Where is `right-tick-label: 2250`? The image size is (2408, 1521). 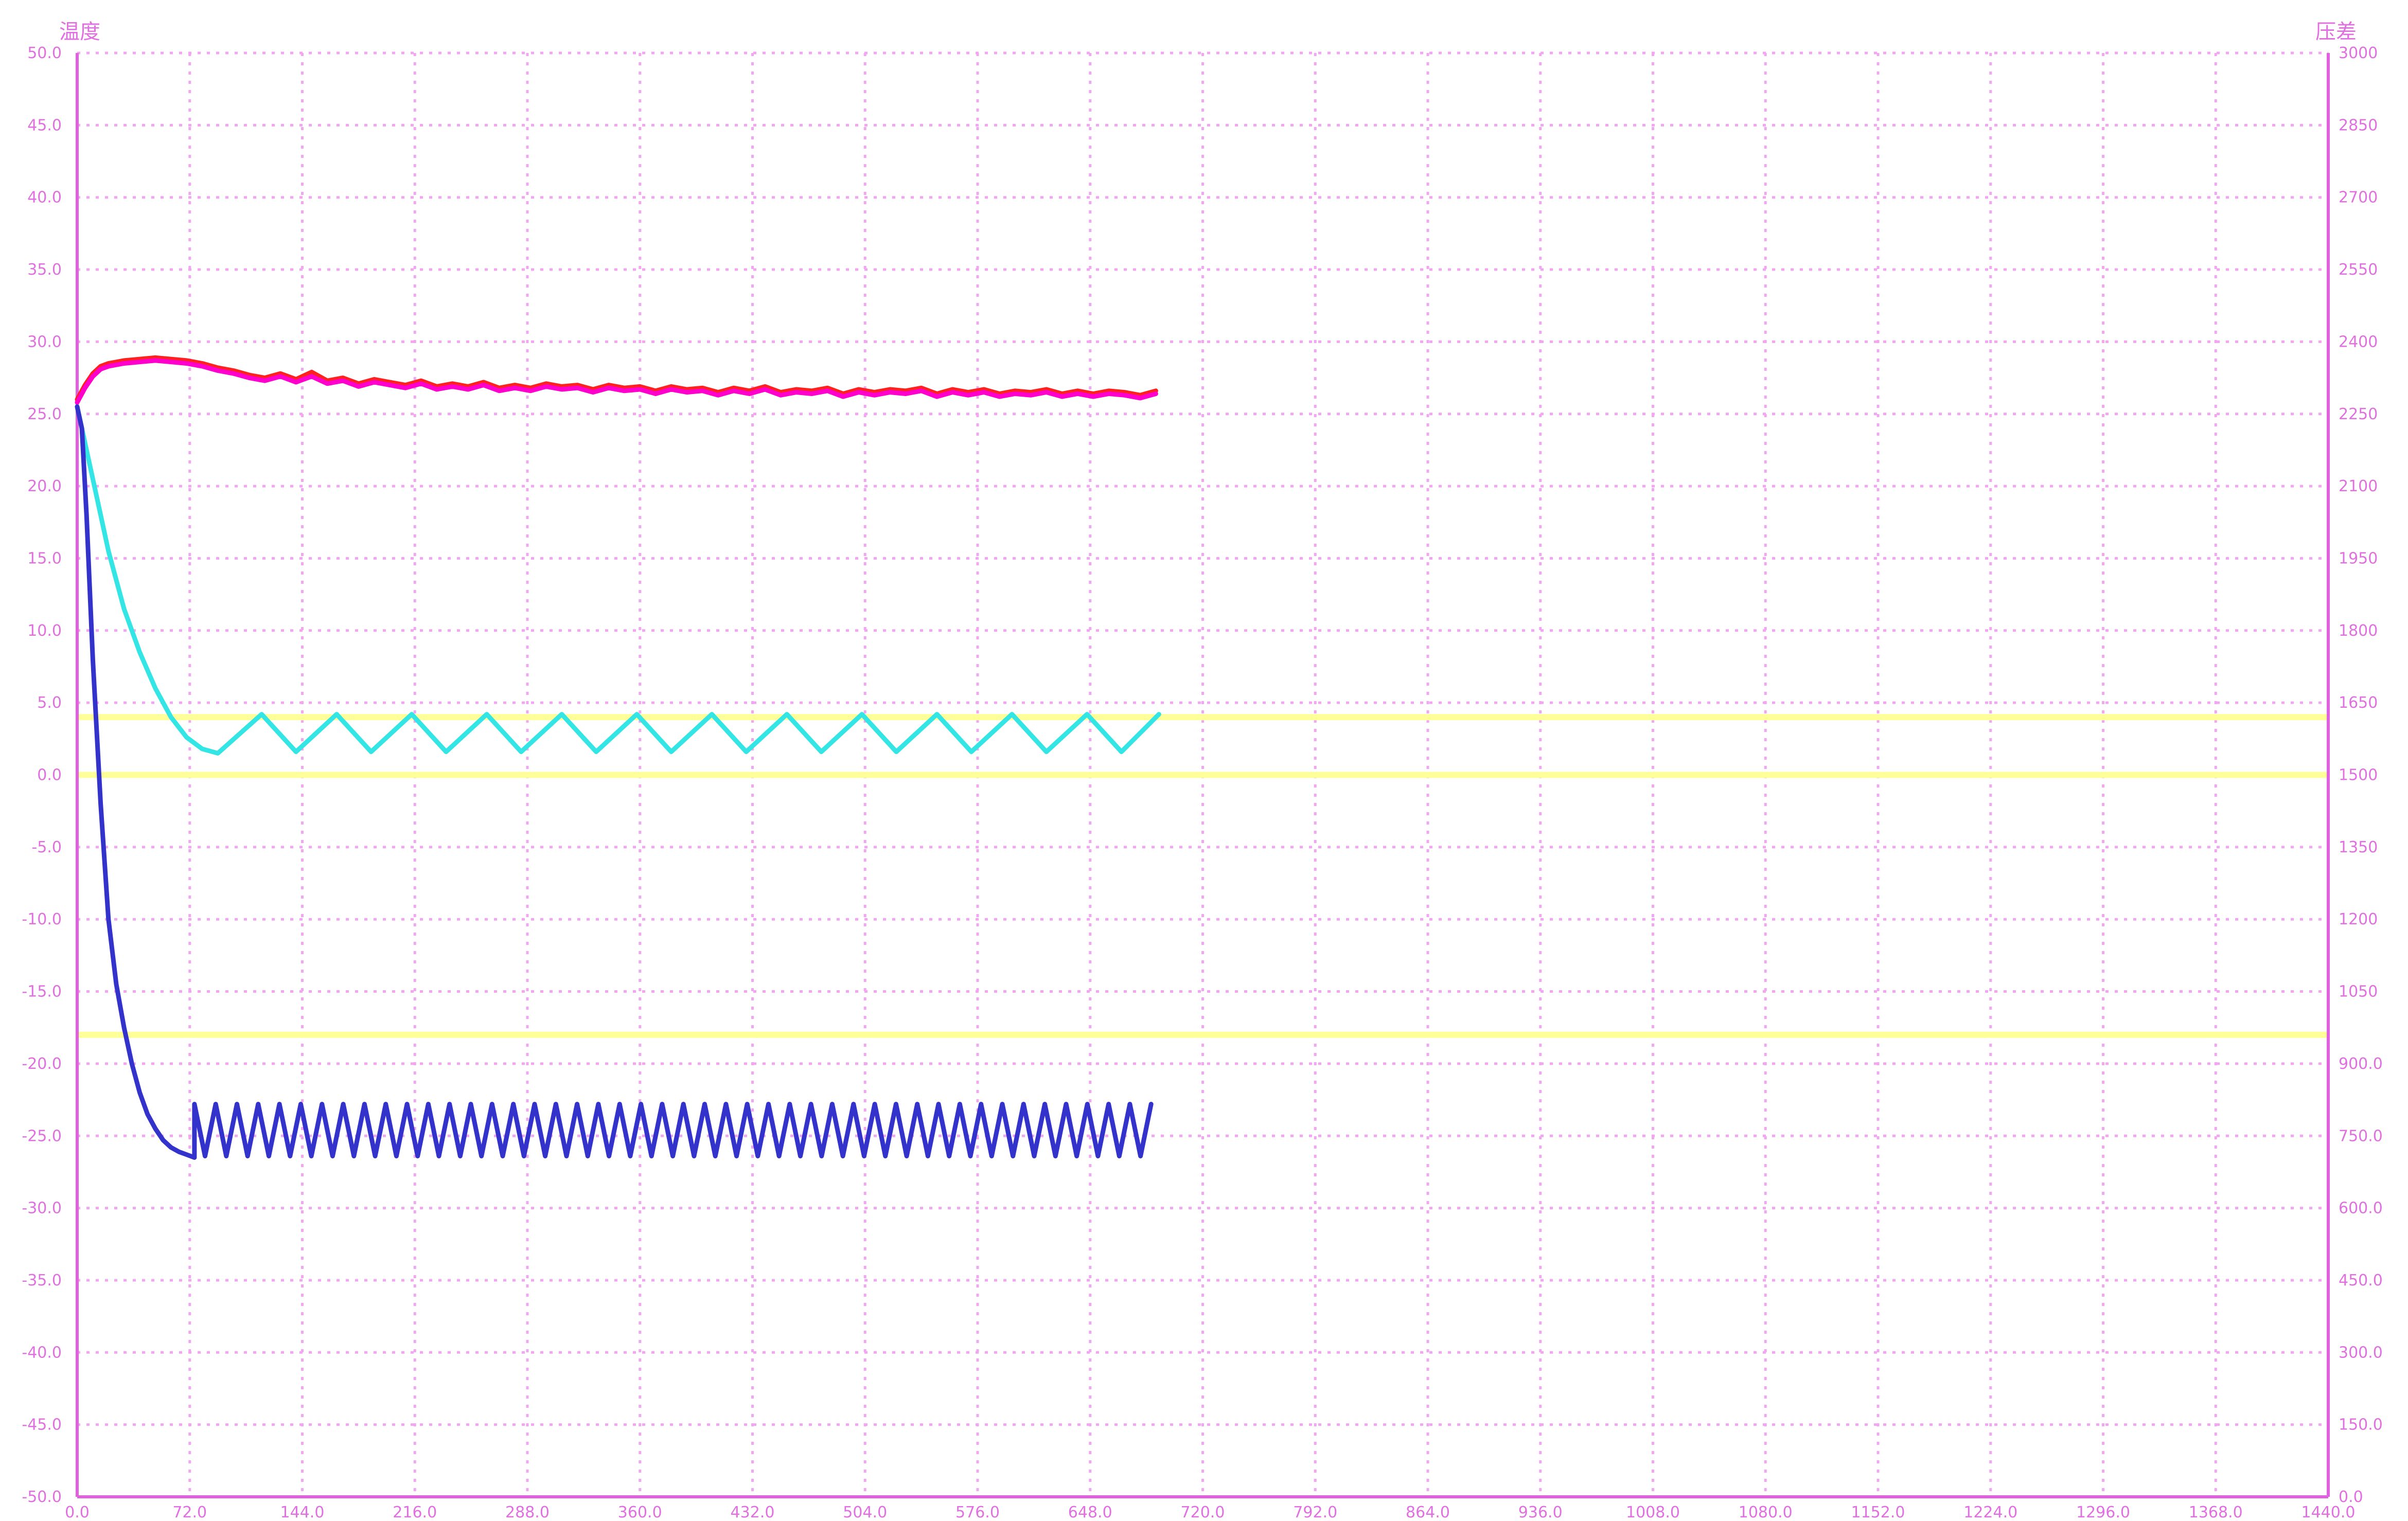
right-tick-label: 2250 is located at coordinates (2358, 414).